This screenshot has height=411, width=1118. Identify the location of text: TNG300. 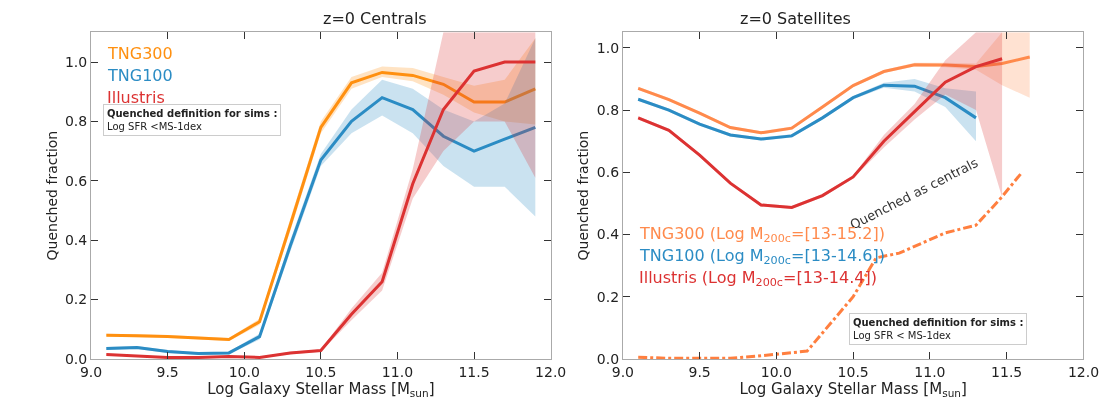
(140, 53).